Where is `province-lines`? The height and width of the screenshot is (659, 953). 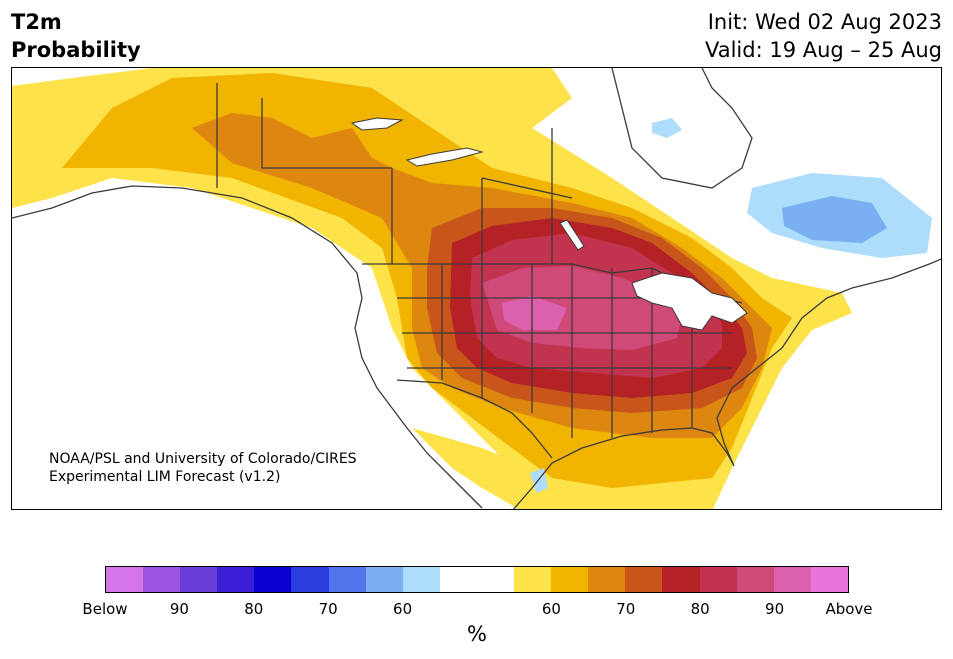
province-lines is located at coordinates (417, 181).